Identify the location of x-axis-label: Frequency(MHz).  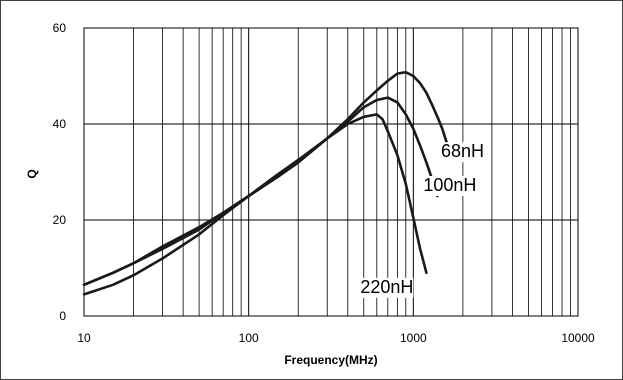
(330, 360).